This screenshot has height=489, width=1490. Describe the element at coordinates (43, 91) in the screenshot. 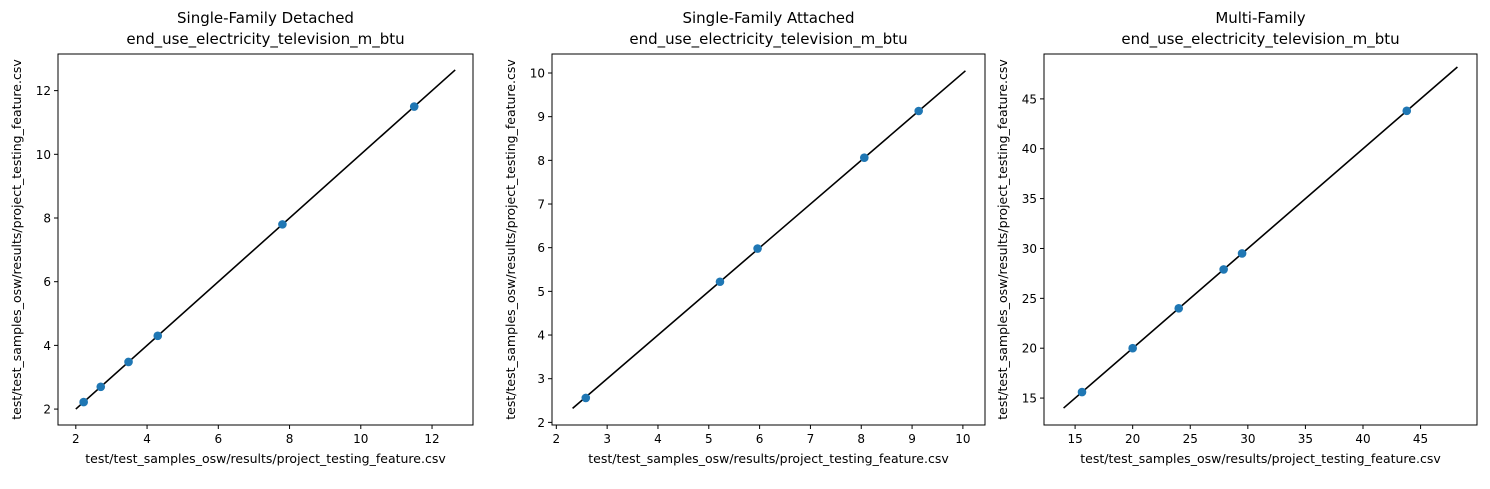

I see `y-tick-label: 12` at that location.